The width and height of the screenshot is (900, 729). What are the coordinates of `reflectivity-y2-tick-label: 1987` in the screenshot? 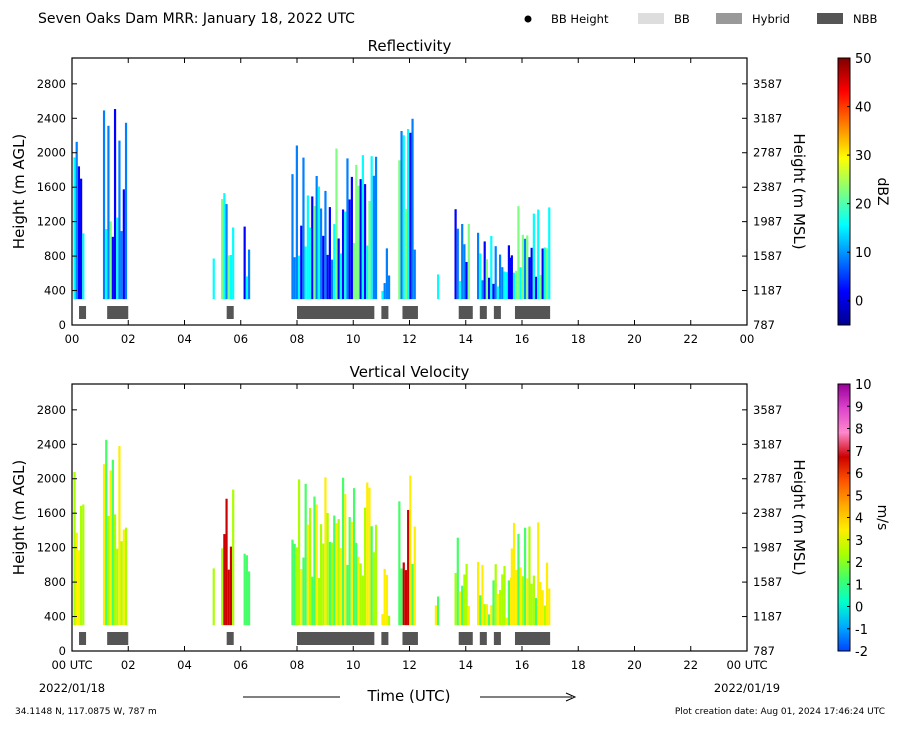 It's located at (767, 222).